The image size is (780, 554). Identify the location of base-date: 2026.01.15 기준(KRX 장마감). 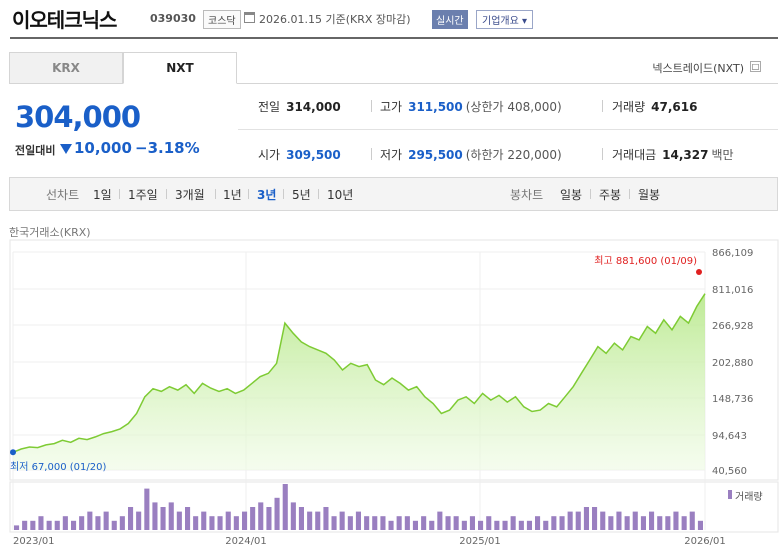
(335, 19).